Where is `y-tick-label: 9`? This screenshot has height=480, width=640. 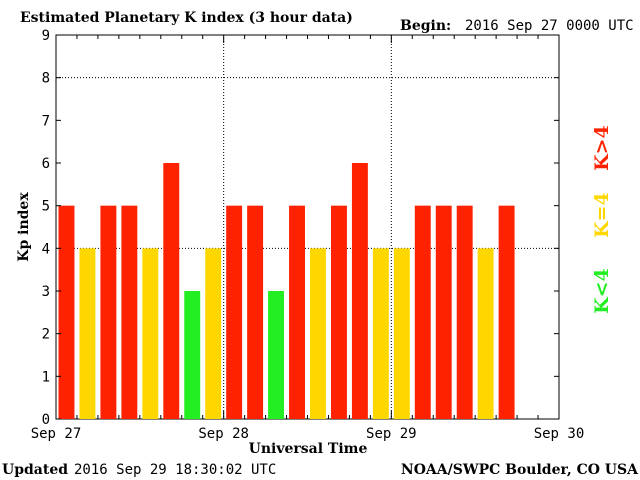 y-tick-label: 9 is located at coordinates (46, 36).